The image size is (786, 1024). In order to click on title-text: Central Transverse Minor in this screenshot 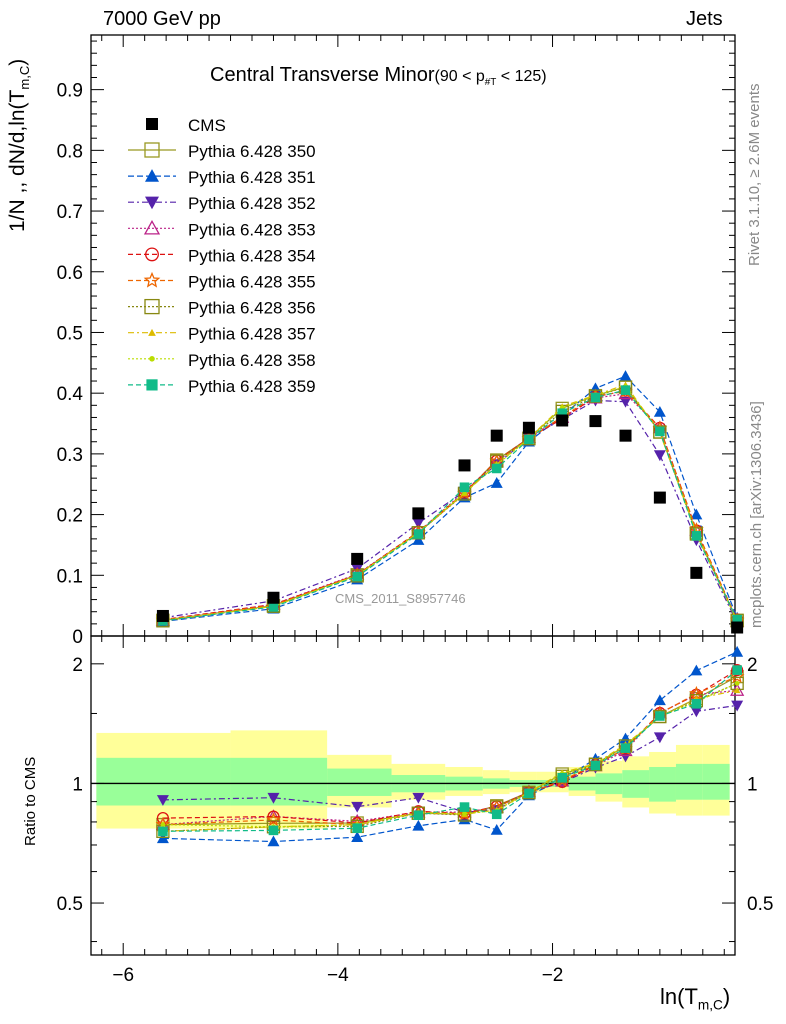, I will do `click(322, 75)`.